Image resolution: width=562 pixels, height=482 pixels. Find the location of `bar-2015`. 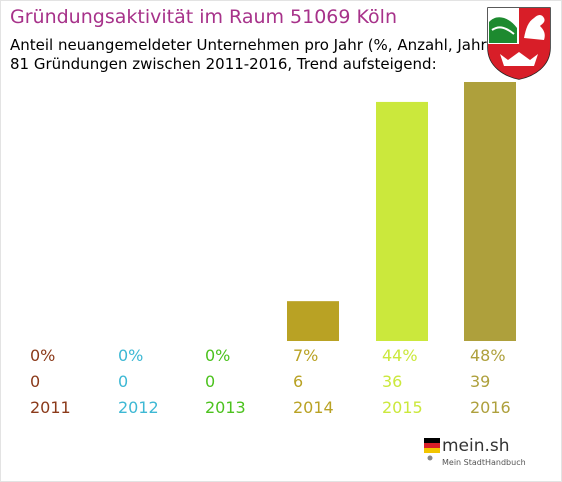

bar-2015 is located at coordinates (402, 221).